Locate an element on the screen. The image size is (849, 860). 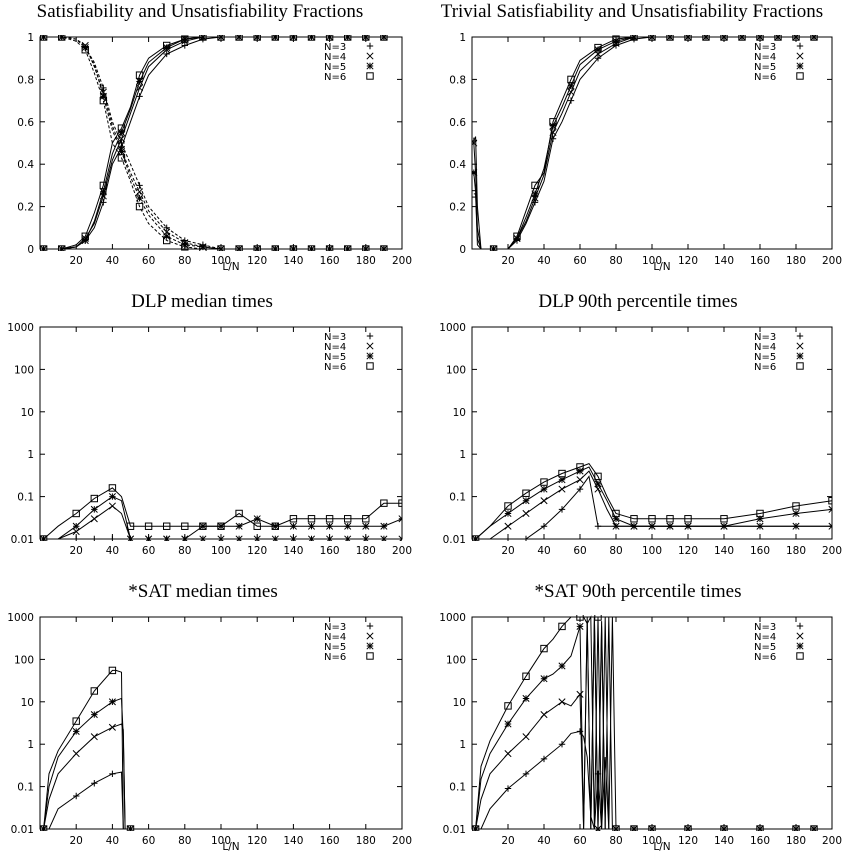
x-tick-label: 60 is located at coordinates (579, 261).